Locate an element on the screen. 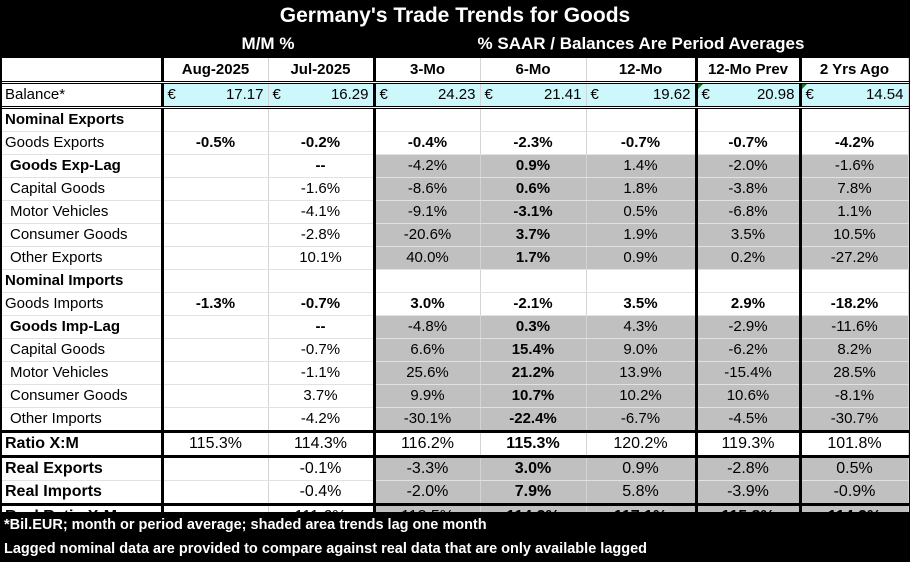 This screenshot has height=562, width=910. row-label: Motor Vehicles is located at coordinates (82, 373).